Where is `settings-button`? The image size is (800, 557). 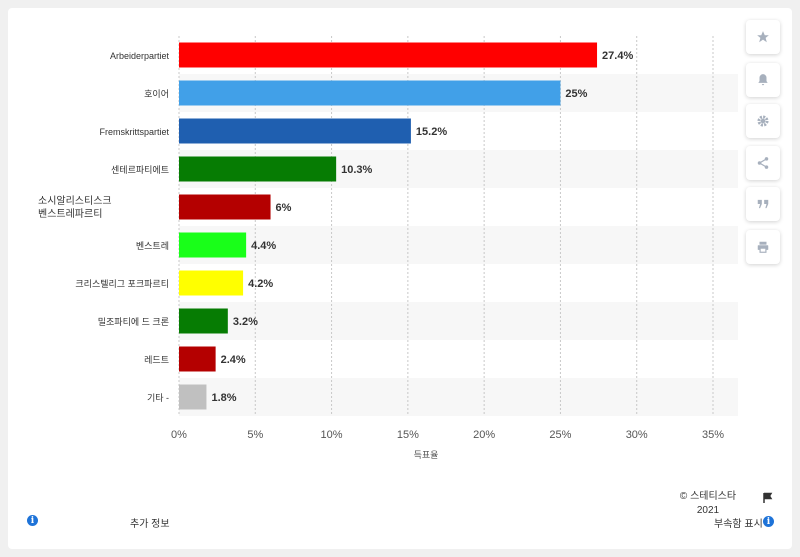
settings-button is located at coordinates (763, 121).